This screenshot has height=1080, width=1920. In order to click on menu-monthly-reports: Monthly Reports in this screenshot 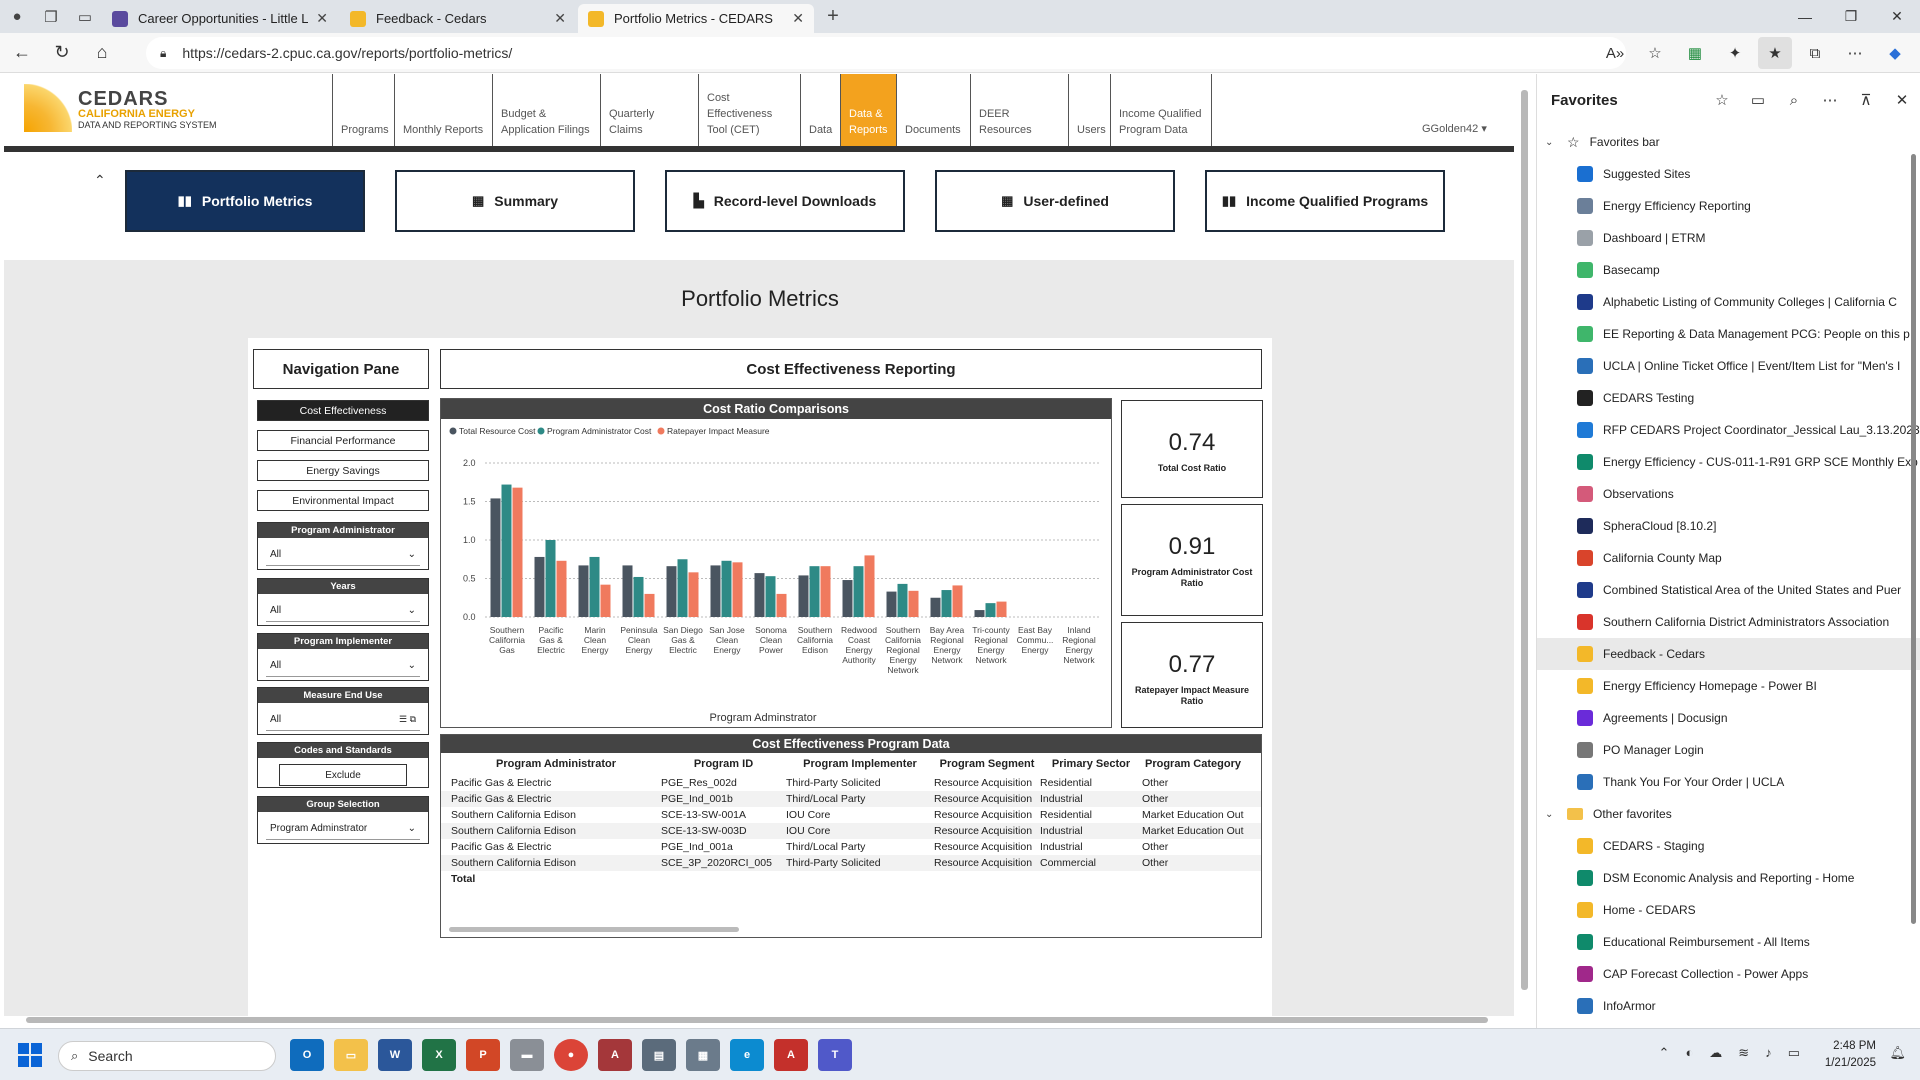, I will do `click(443, 110)`.